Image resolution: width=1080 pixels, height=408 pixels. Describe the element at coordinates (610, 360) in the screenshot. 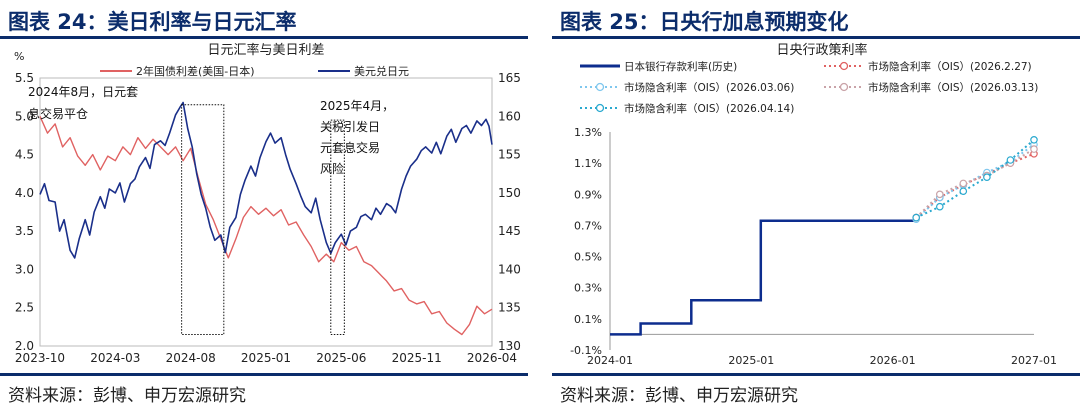

I see `x-tick-label: 2024-01` at that location.